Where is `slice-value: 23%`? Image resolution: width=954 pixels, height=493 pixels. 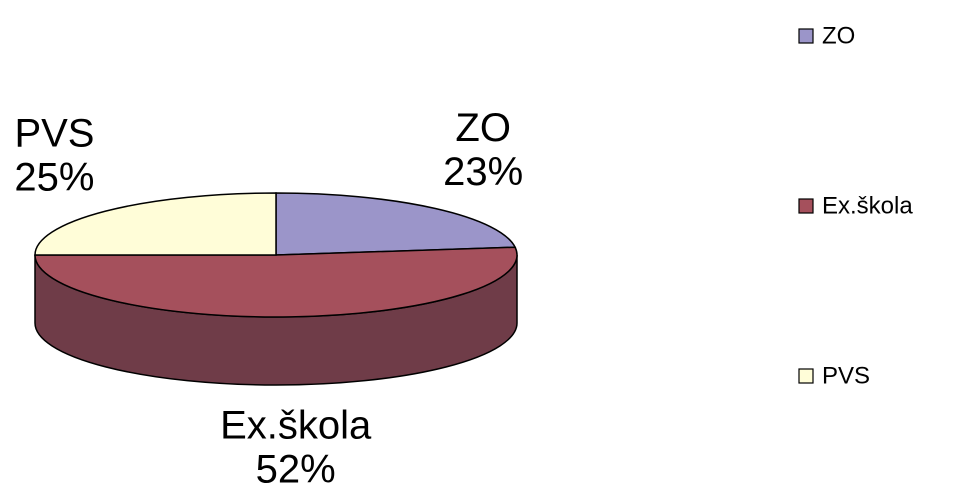 slice-value: 23% is located at coordinates (483, 172).